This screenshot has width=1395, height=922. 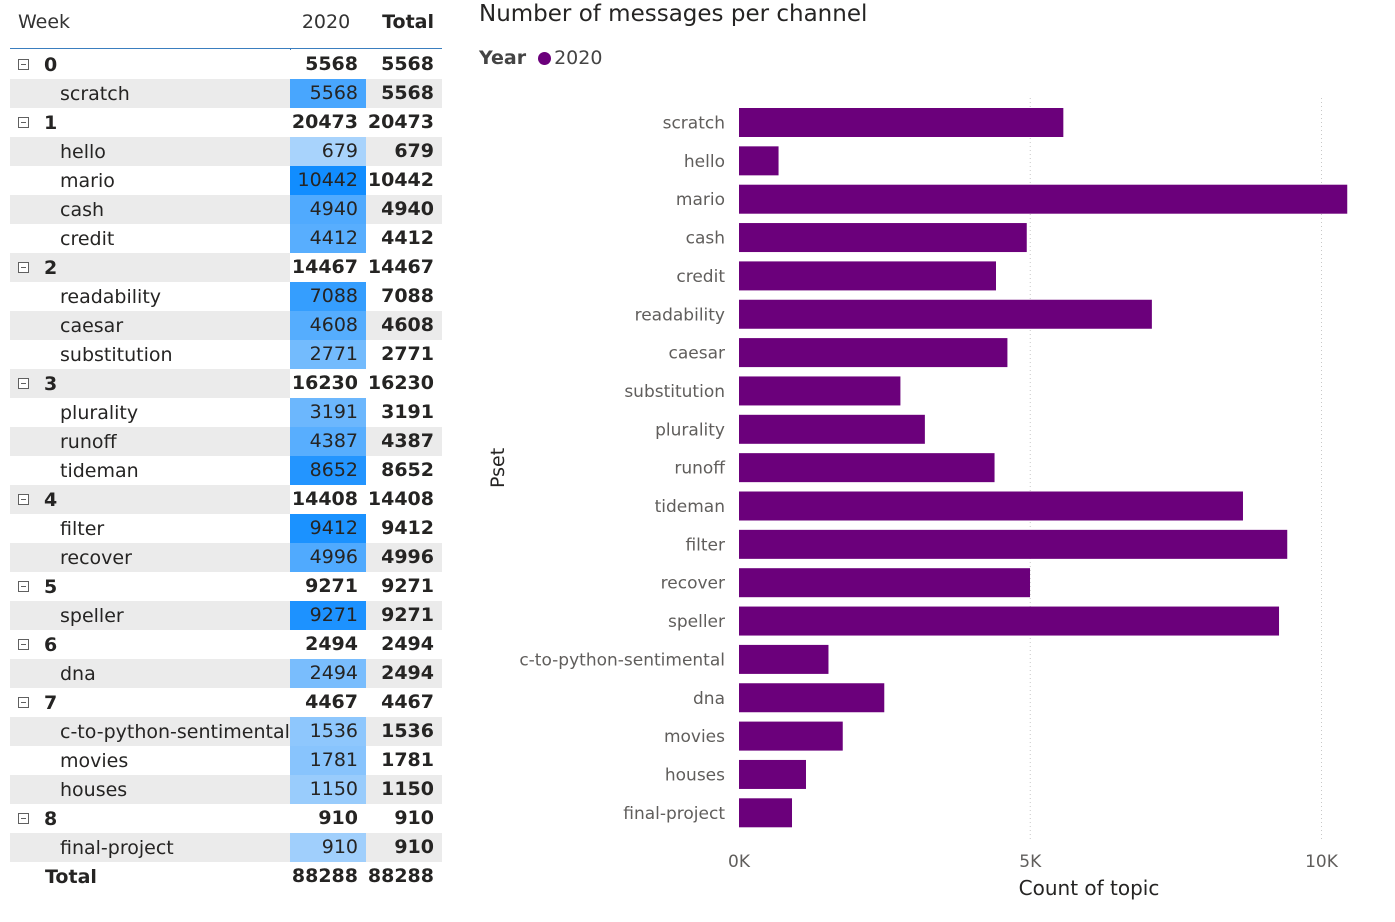 I want to click on table-row: credit 4412 4412, so click(x=226, y=238).